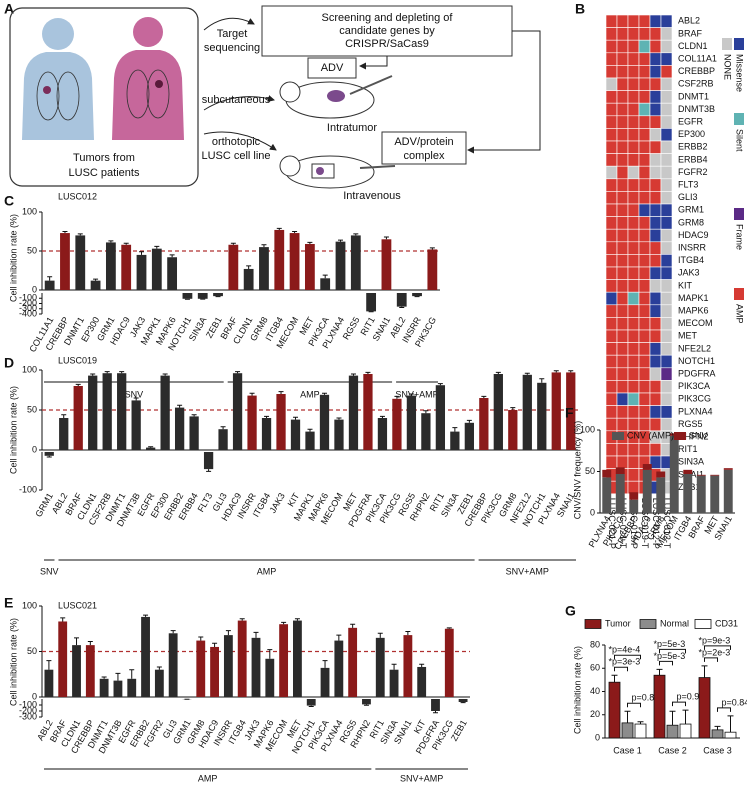 The height and width of the screenshot is (786, 747). I want to click on chart-title: LUSC021, so click(77, 605).